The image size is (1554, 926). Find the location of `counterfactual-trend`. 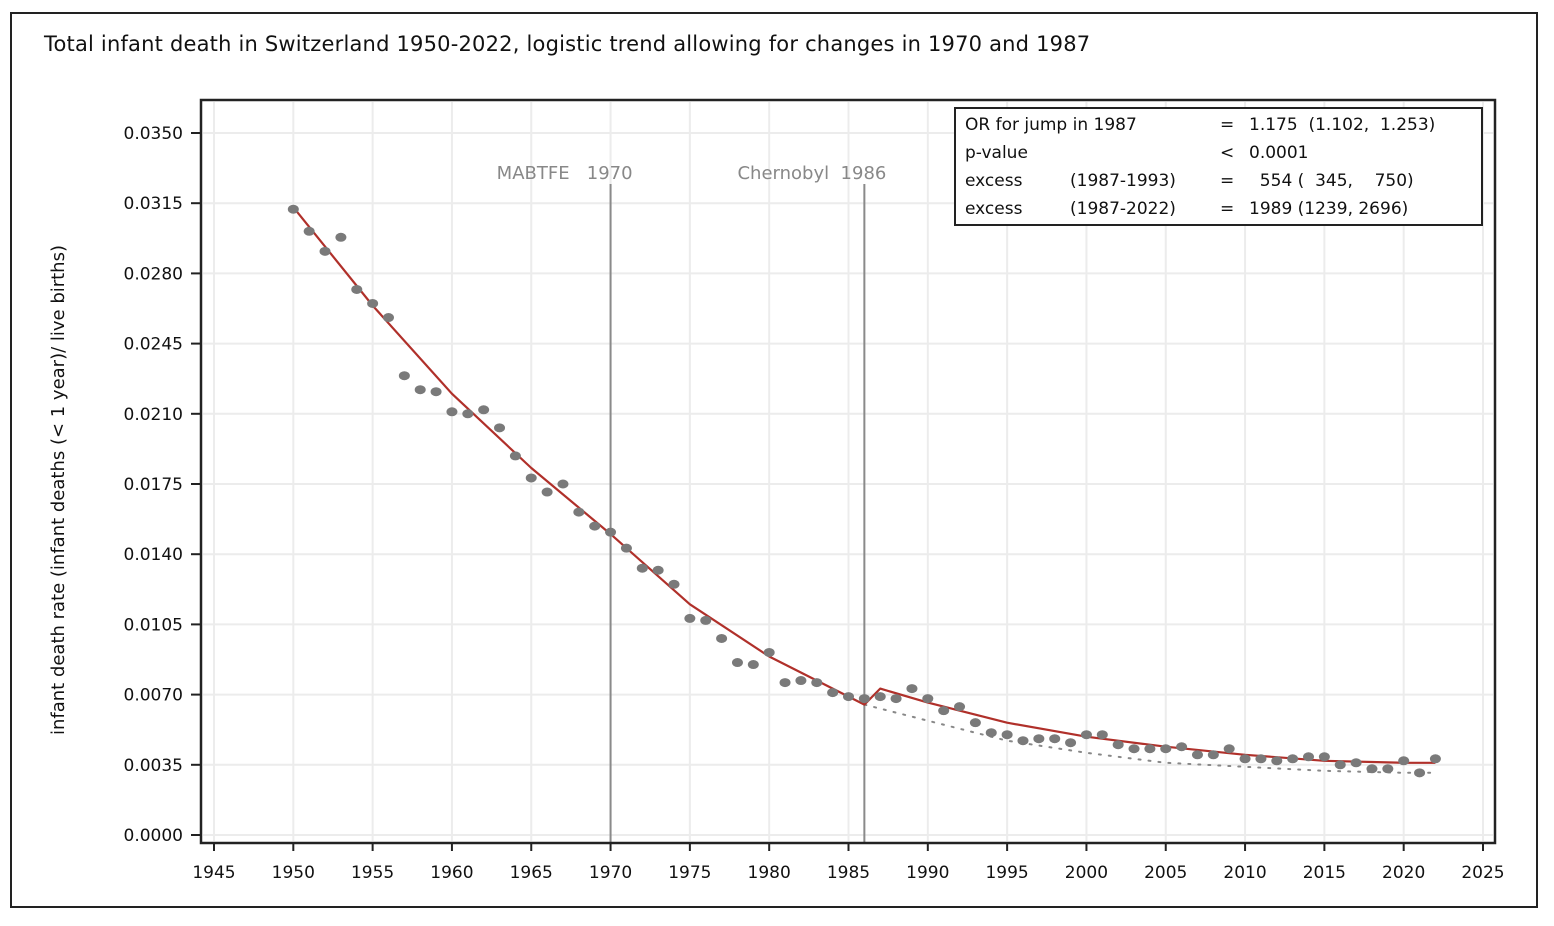

counterfactual-trend is located at coordinates (1150, 738).